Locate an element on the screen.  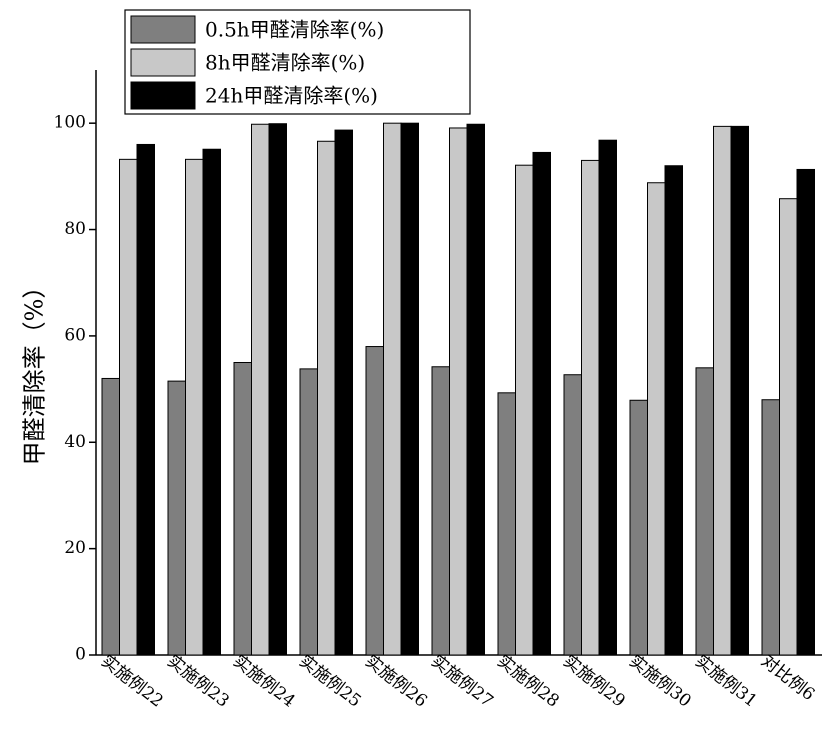
x-tick-label: 实施例26 is located at coordinates (396, 681).